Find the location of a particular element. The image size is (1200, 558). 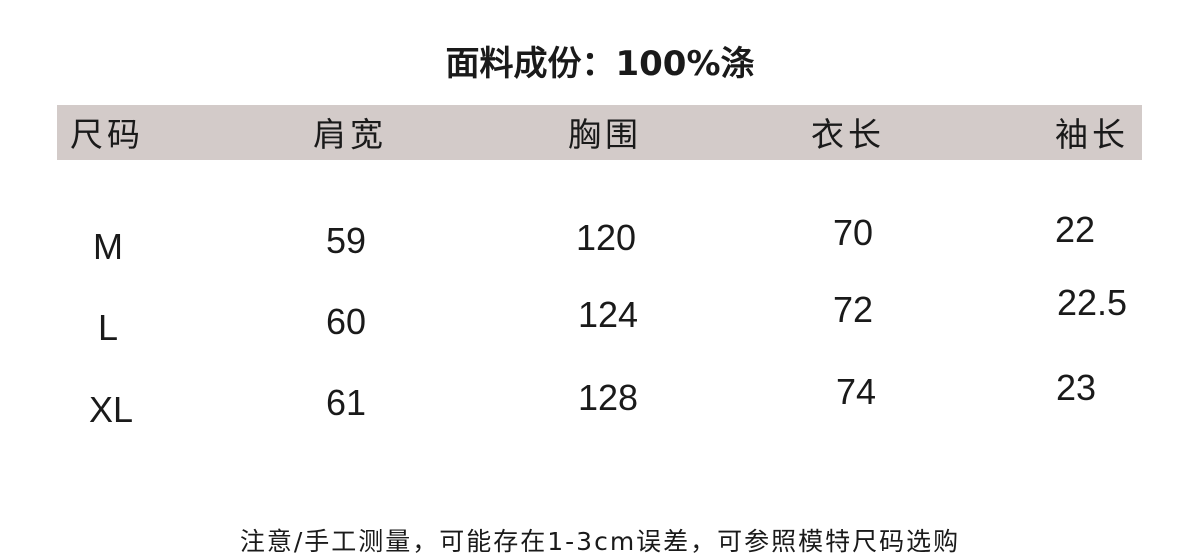

column-header: 肩宽 is located at coordinates (350, 134).